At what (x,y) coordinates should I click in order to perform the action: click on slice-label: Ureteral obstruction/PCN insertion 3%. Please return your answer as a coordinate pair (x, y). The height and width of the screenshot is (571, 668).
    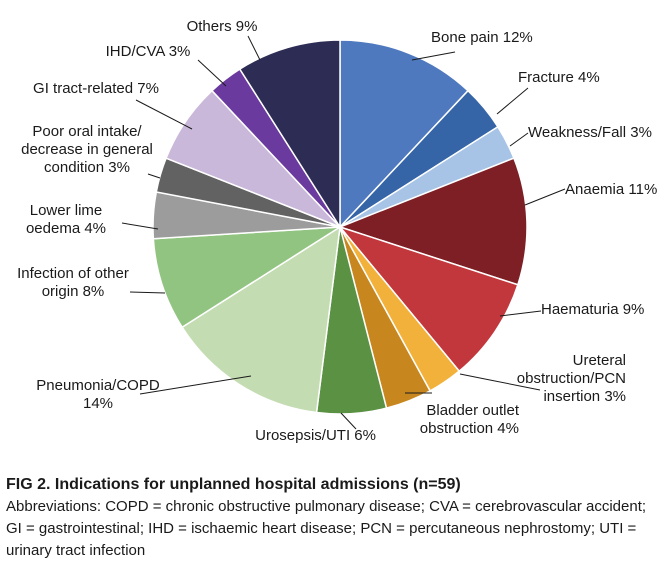
    Looking at the image, I should click on (571, 378).